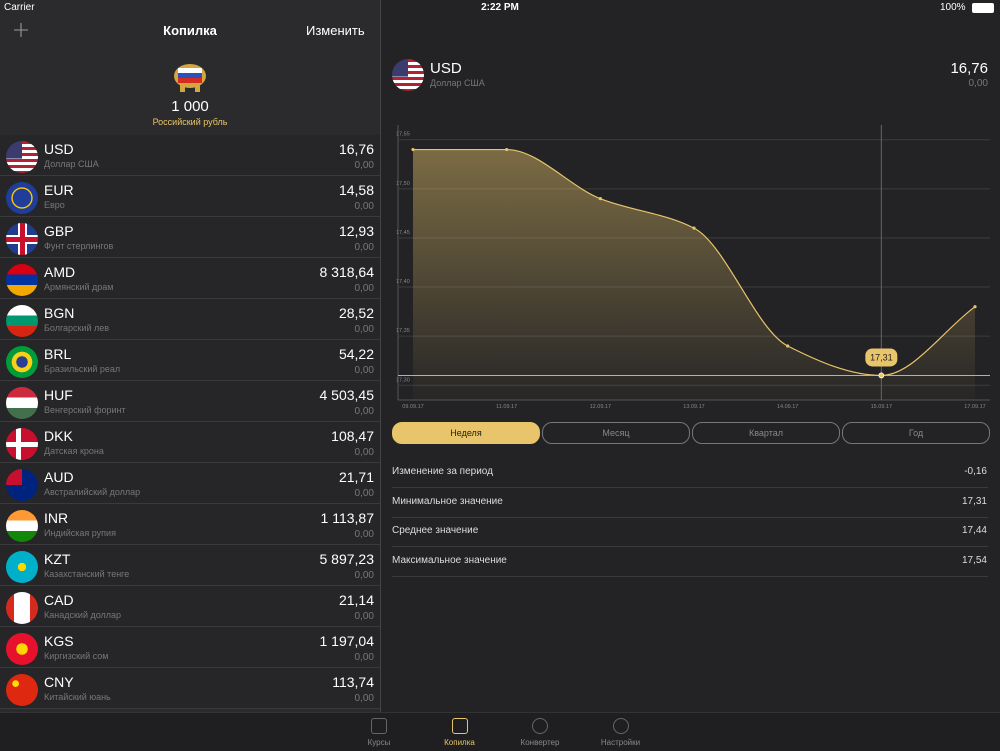 Image resolution: width=1000 pixels, height=751 pixels. What do you see at coordinates (190, 688) in the screenshot?
I see `currency-row: CNY Китайский юань 113,74 0,00` at bounding box center [190, 688].